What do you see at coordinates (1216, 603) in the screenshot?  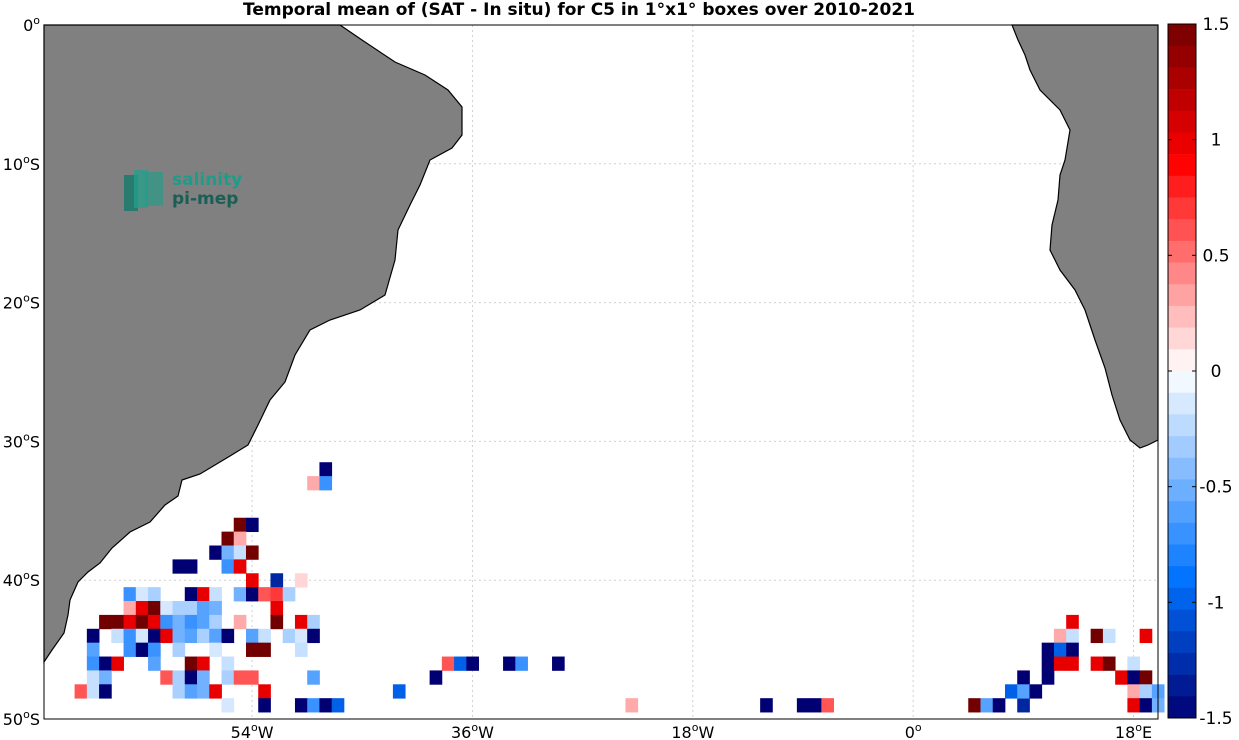 I see `colorbar-tick-label: -1` at bounding box center [1216, 603].